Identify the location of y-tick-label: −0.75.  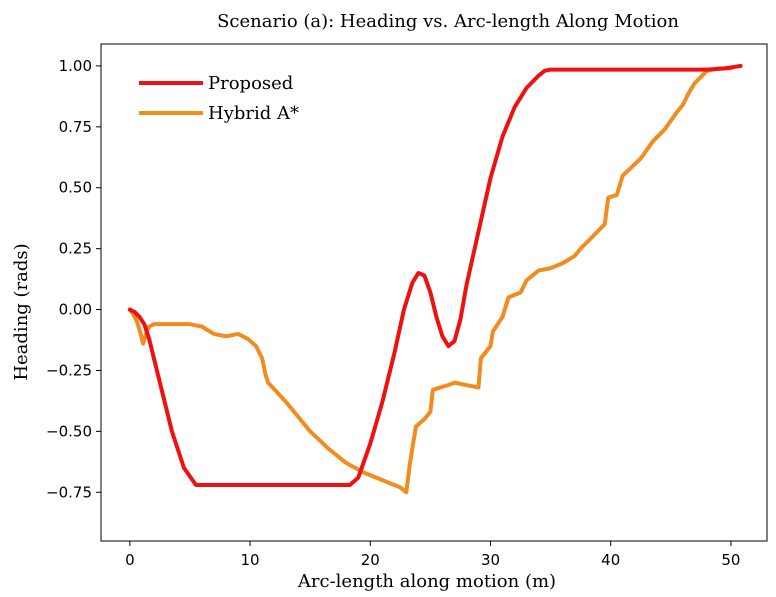
(69, 492).